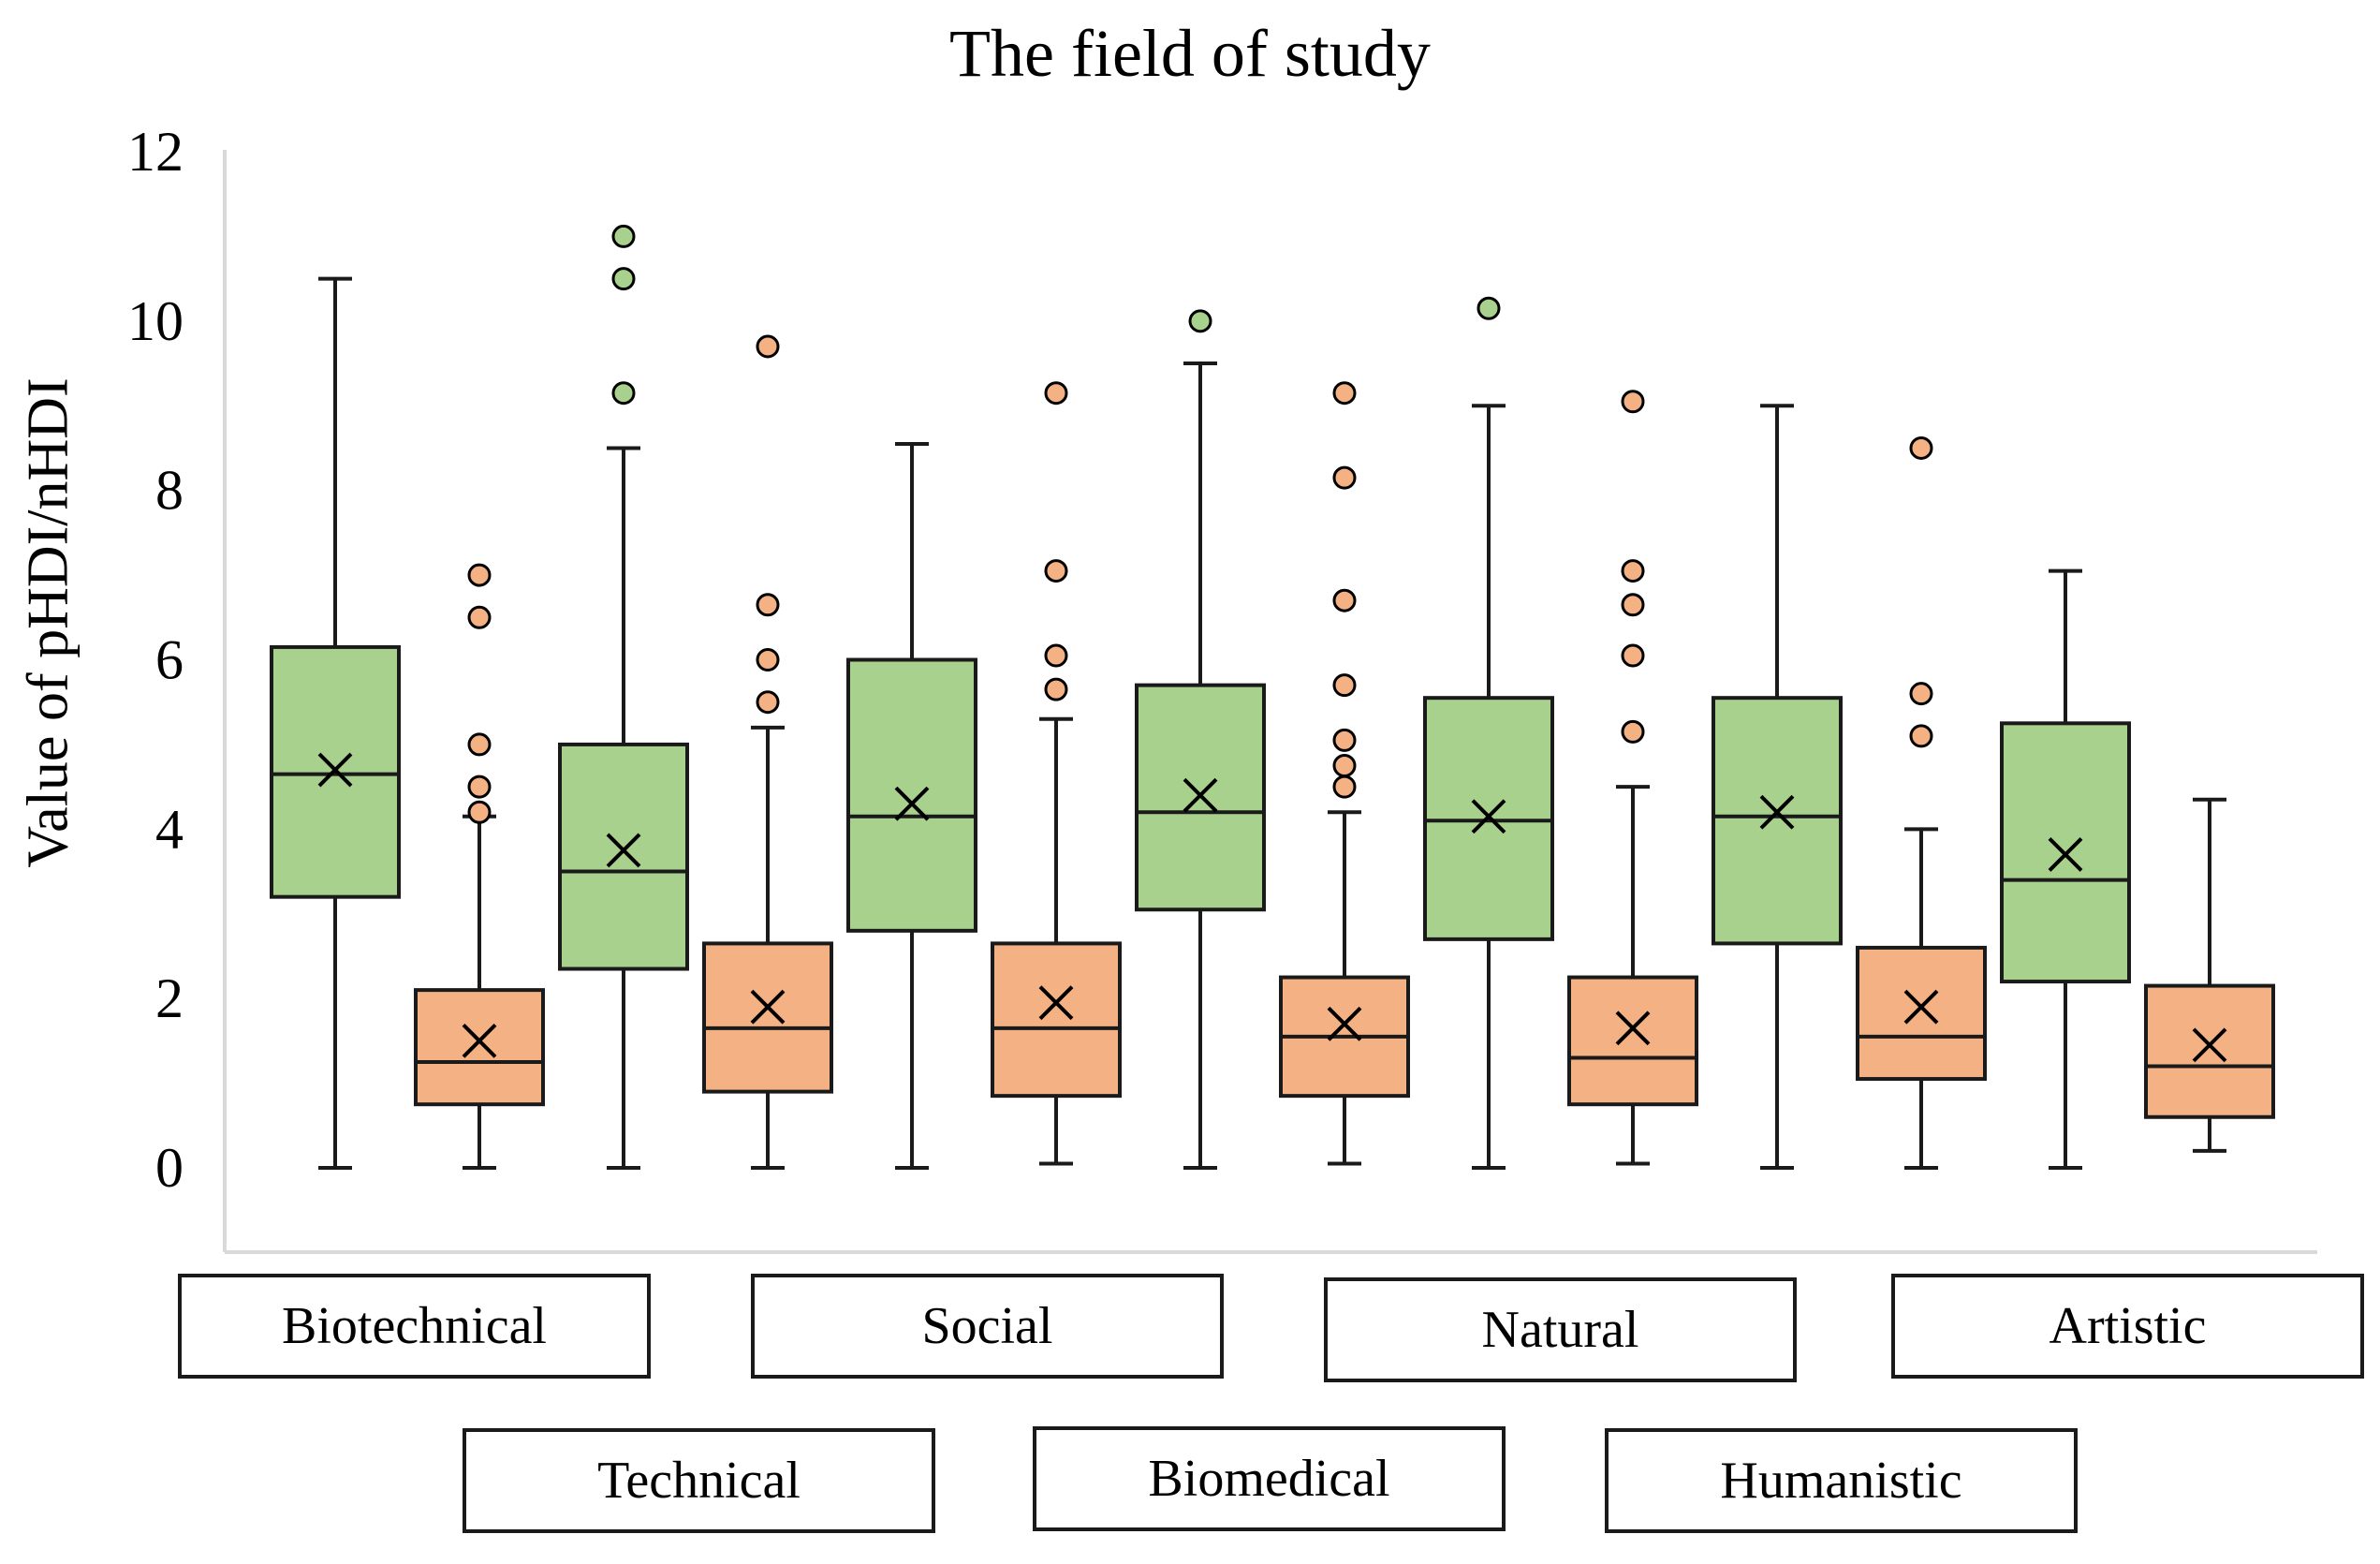 This screenshot has height=1564, width=2380. I want to click on box-social-green, so click(911, 805).